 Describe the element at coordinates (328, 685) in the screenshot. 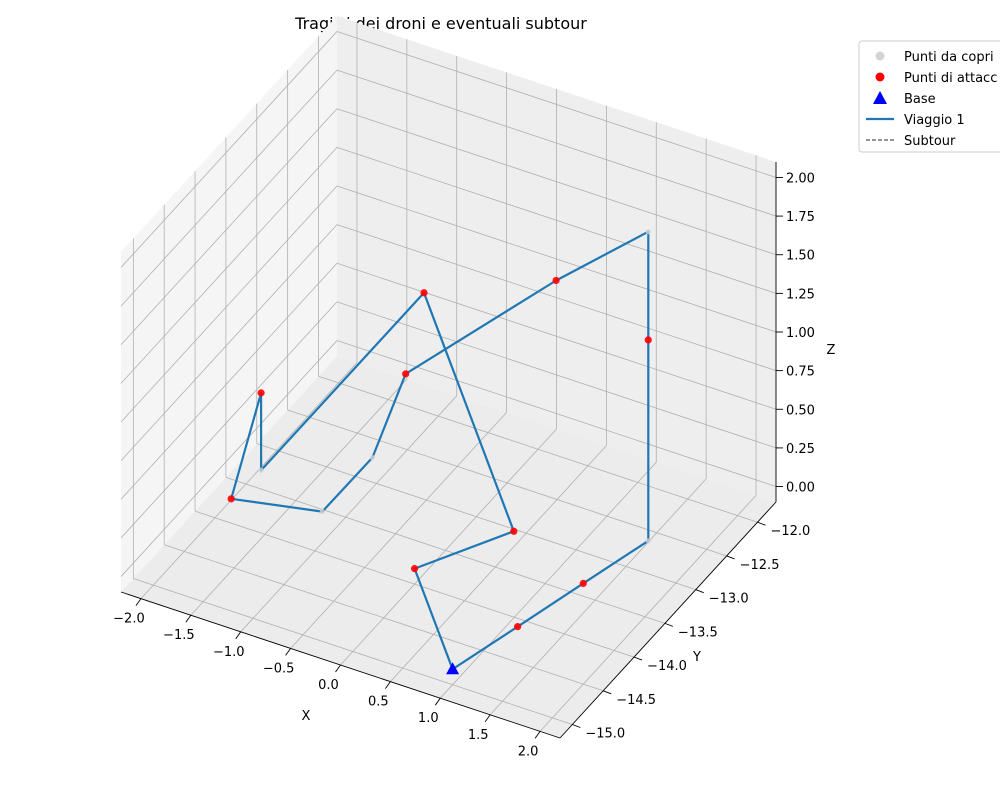

I see `x-tick-label: 0.0` at that location.